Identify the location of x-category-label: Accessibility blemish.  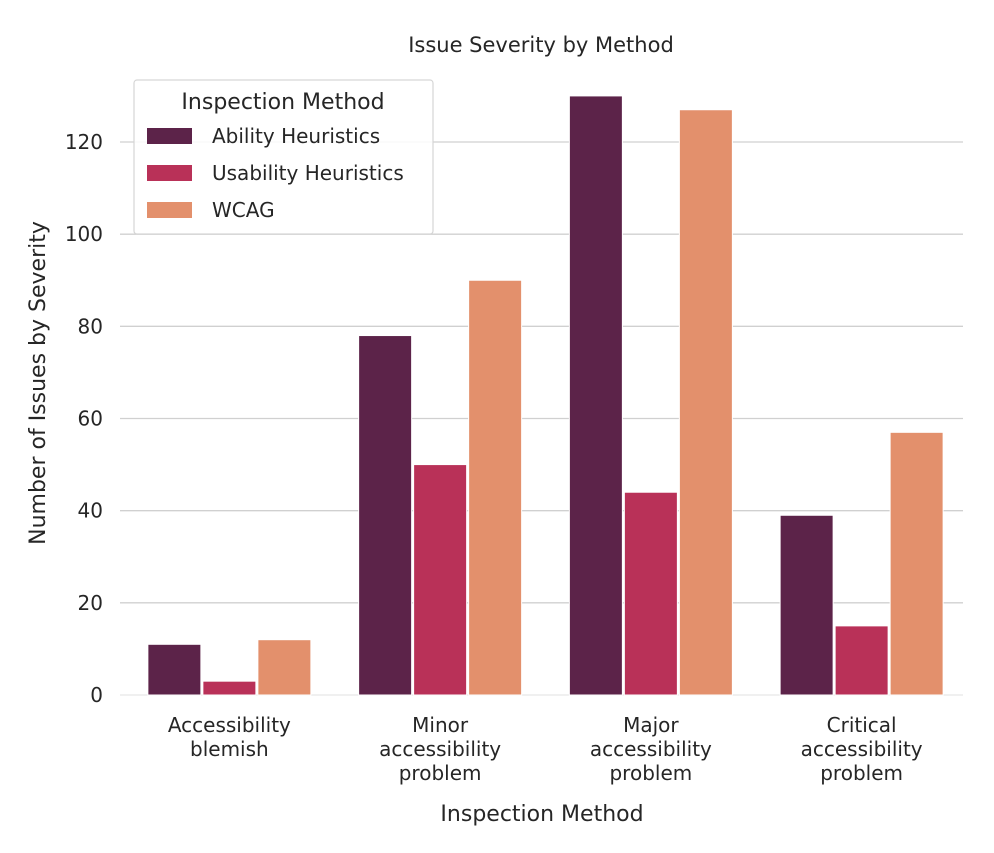
(229, 737).